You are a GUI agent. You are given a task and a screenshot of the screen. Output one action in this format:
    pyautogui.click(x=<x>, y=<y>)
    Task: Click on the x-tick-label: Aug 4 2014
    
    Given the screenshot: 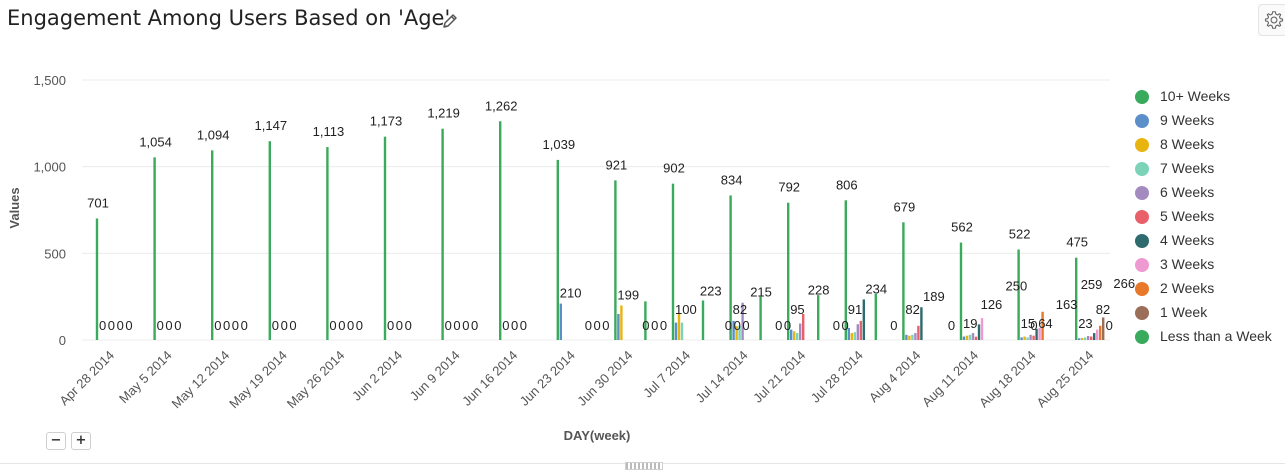 What is the action you would take?
    pyautogui.click(x=895, y=377)
    